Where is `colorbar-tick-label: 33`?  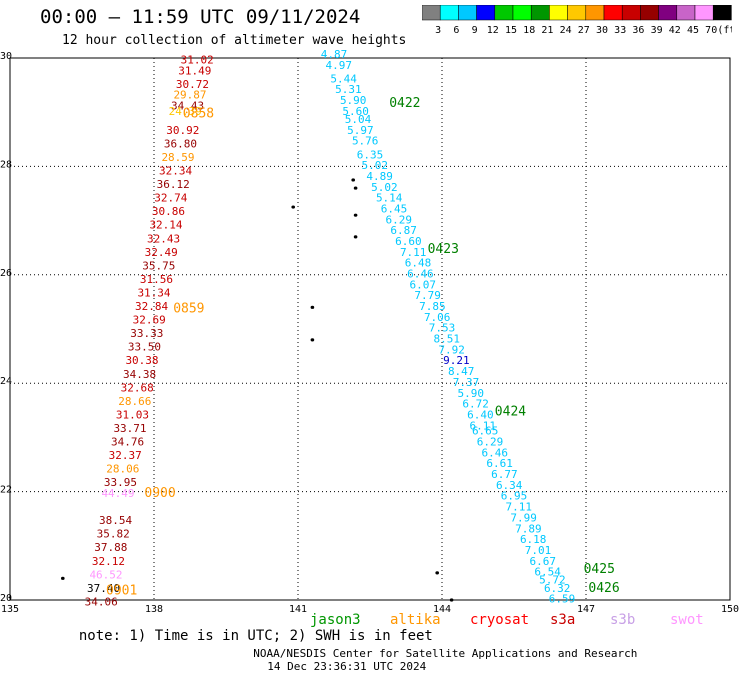
colorbar-tick-label: 33 is located at coordinates (620, 30).